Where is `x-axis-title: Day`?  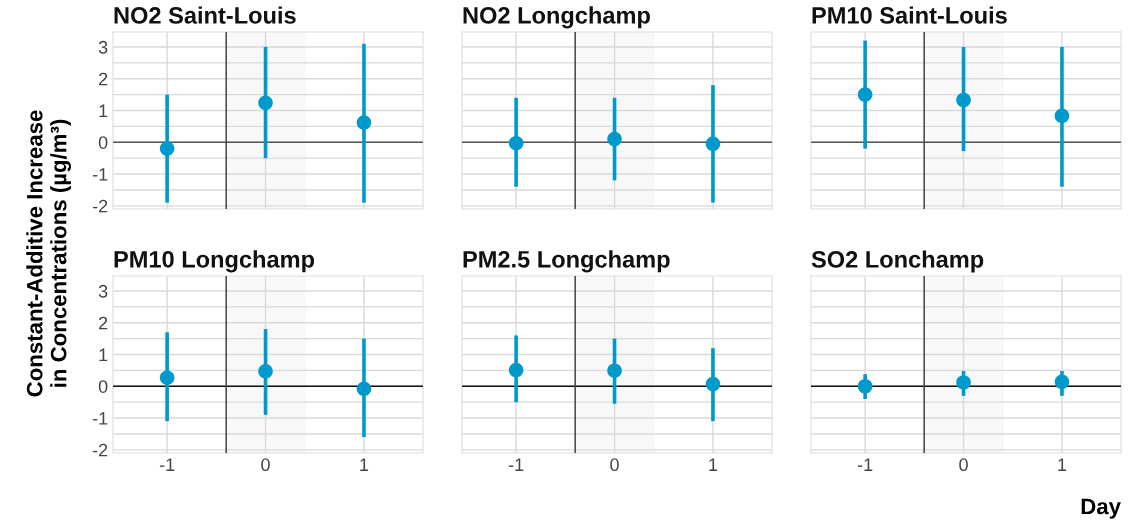
x-axis-title: Day is located at coordinates (1101, 508).